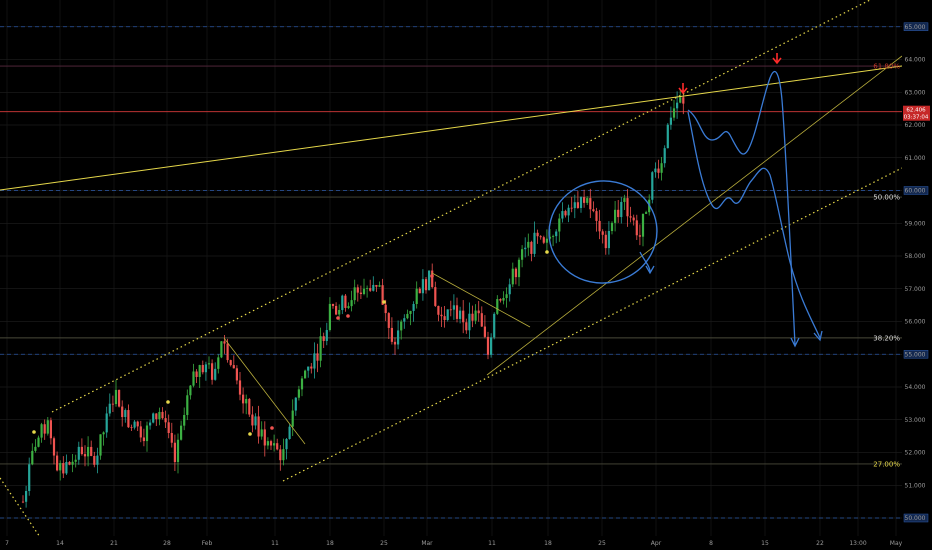  Describe the element at coordinates (765, 543) in the screenshot. I see `time-tick-label: 15` at that location.